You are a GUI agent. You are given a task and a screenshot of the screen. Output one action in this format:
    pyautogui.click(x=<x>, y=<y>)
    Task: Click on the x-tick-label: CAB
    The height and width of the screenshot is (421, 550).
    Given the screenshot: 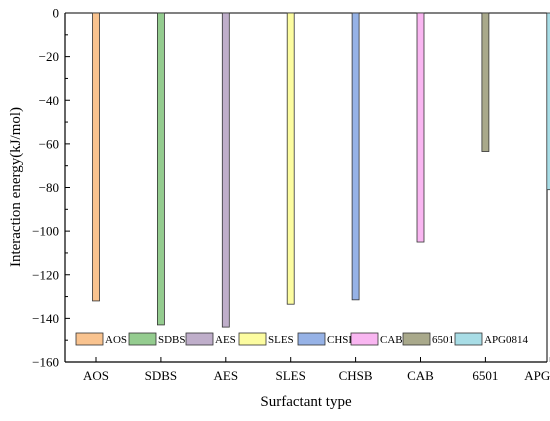 What is the action you would take?
    pyautogui.click(x=420, y=375)
    